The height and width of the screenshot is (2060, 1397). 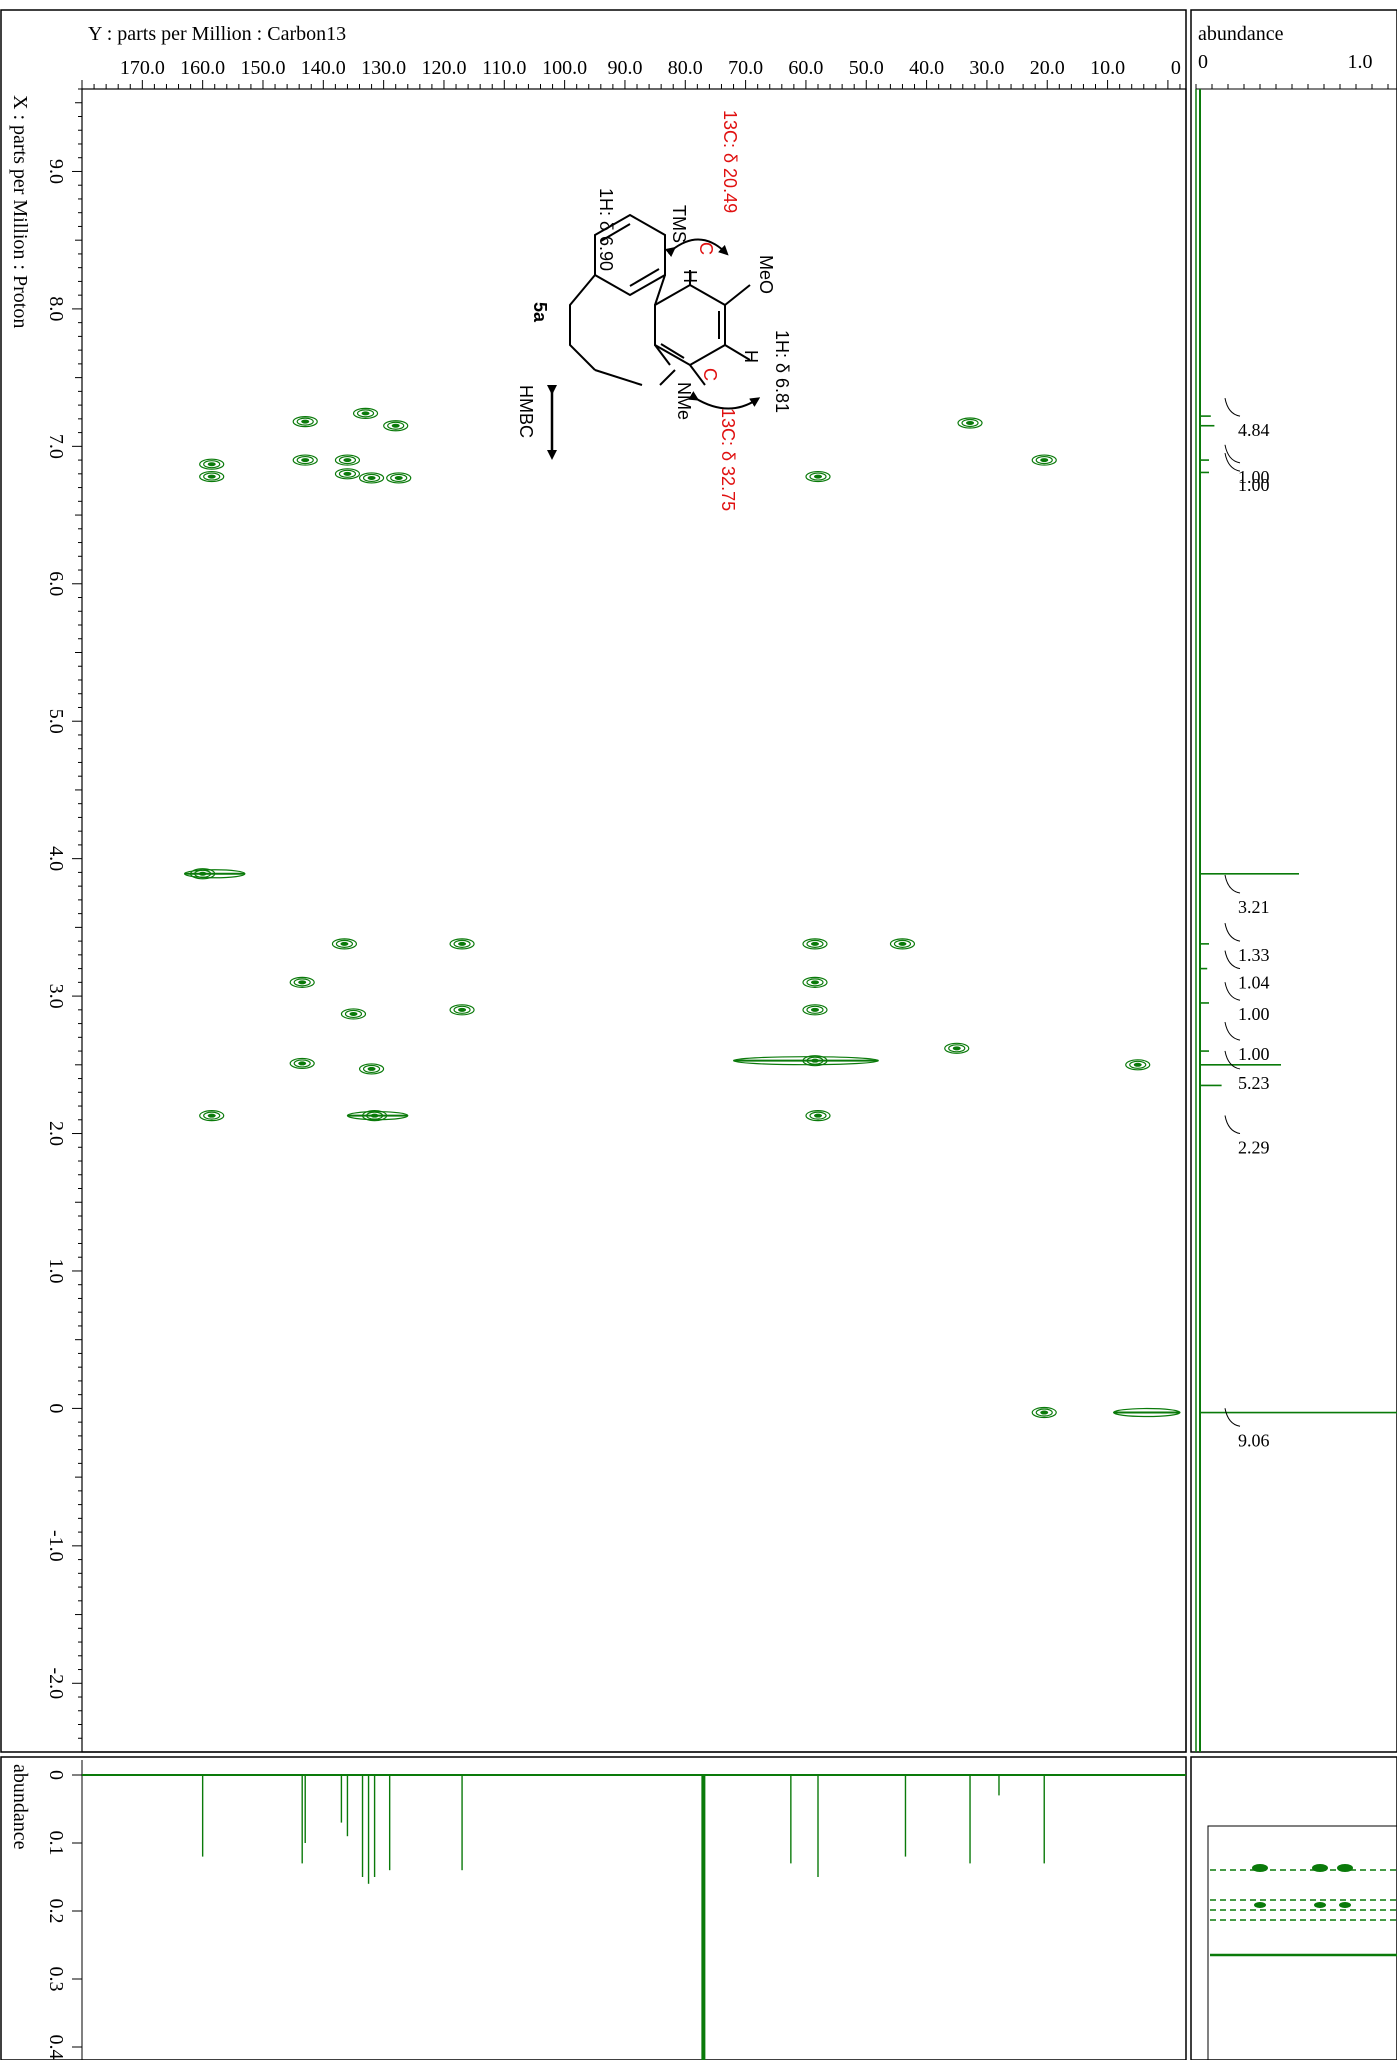 What do you see at coordinates (1107, 68) in the screenshot?
I see `carbon-tick-label: 10.0` at bounding box center [1107, 68].